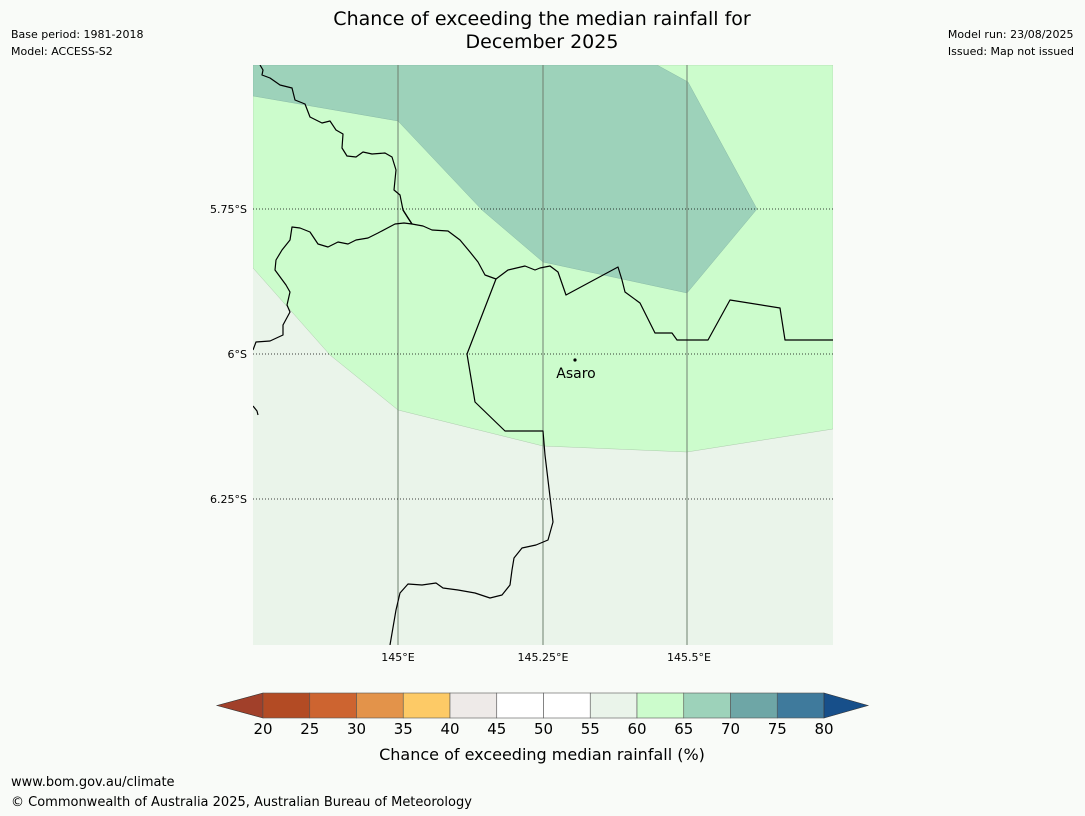  I want to click on colorbar-tick-label: 80, so click(824, 729).